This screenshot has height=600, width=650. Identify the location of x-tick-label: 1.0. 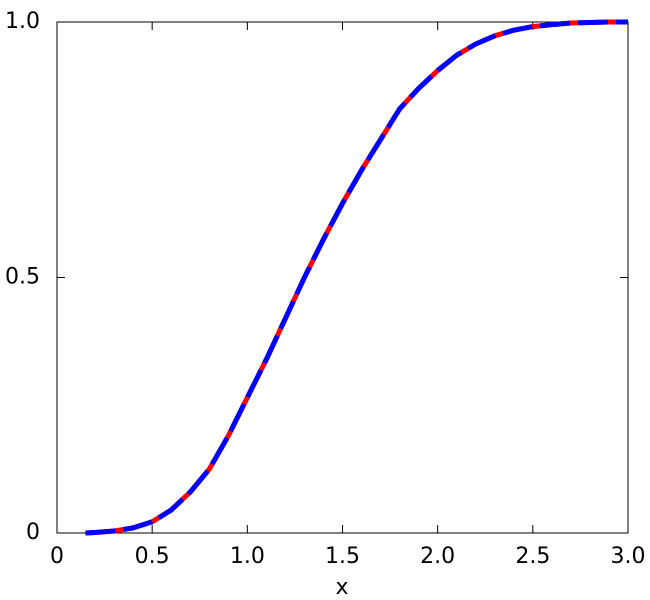
(247, 556).